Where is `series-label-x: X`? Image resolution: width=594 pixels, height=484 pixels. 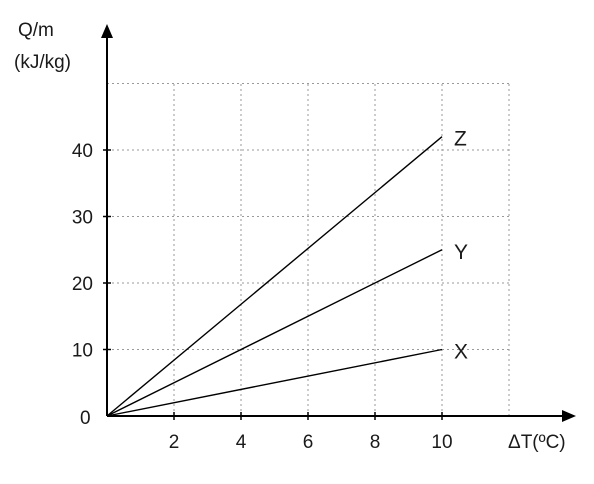 series-label-x: X is located at coordinates (461, 352).